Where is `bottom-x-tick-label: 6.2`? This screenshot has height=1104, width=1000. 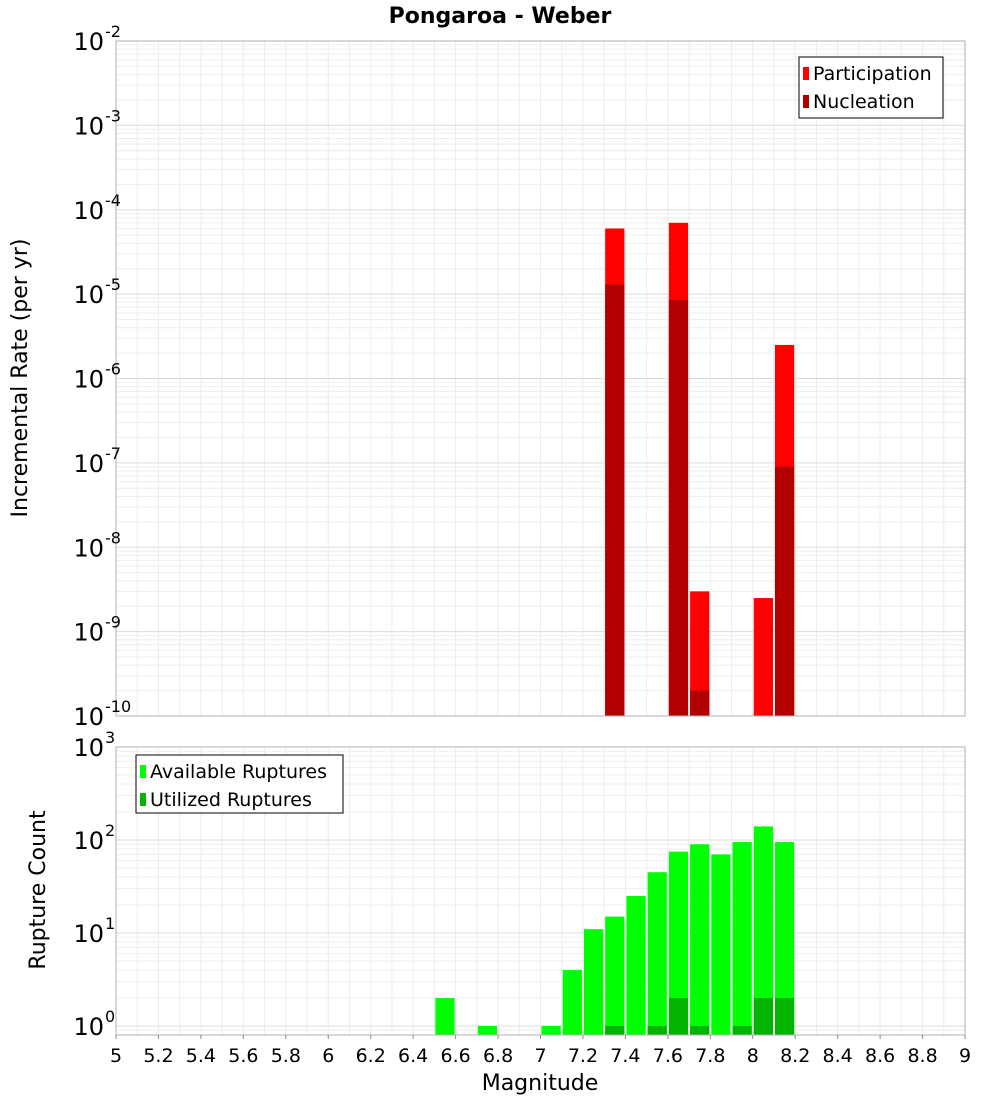
bottom-x-tick-label: 6.2 is located at coordinates (371, 1056).